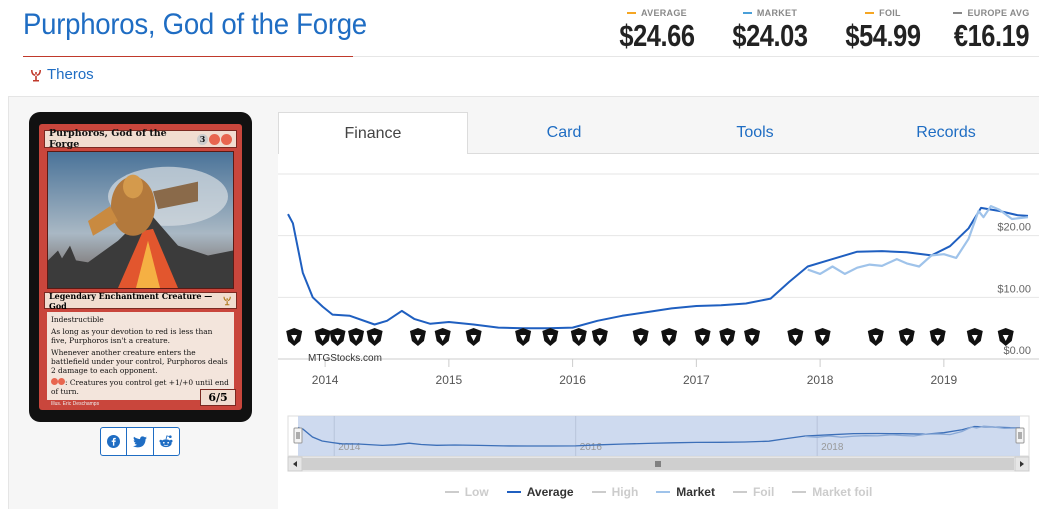 Image resolution: width=1039 pixels, height=509 pixels. What do you see at coordinates (325, 380) in the screenshot?
I see `x-tick-label: 2014` at bounding box center [325, 380].